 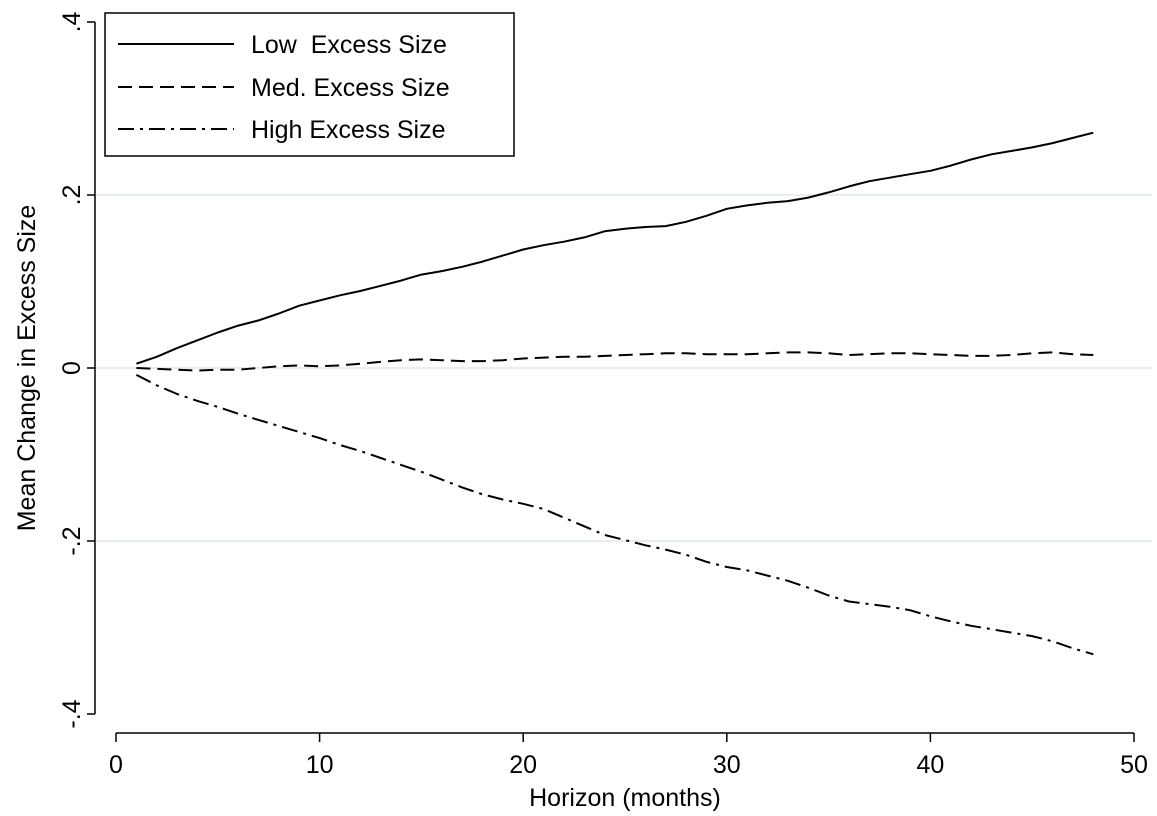 I want to click on y-axis: -.4 -.2 0 .2 .4, so click(x=77, y=370).